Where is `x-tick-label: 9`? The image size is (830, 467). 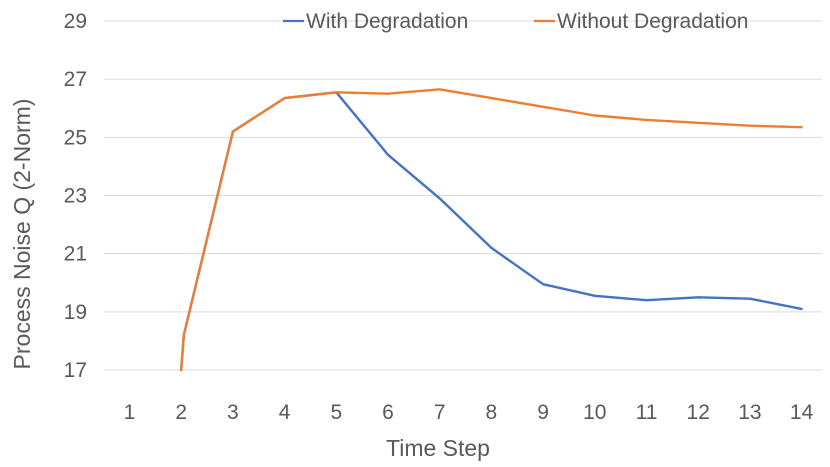
x-tick-label: 9 is located at coordinates (543, 412).